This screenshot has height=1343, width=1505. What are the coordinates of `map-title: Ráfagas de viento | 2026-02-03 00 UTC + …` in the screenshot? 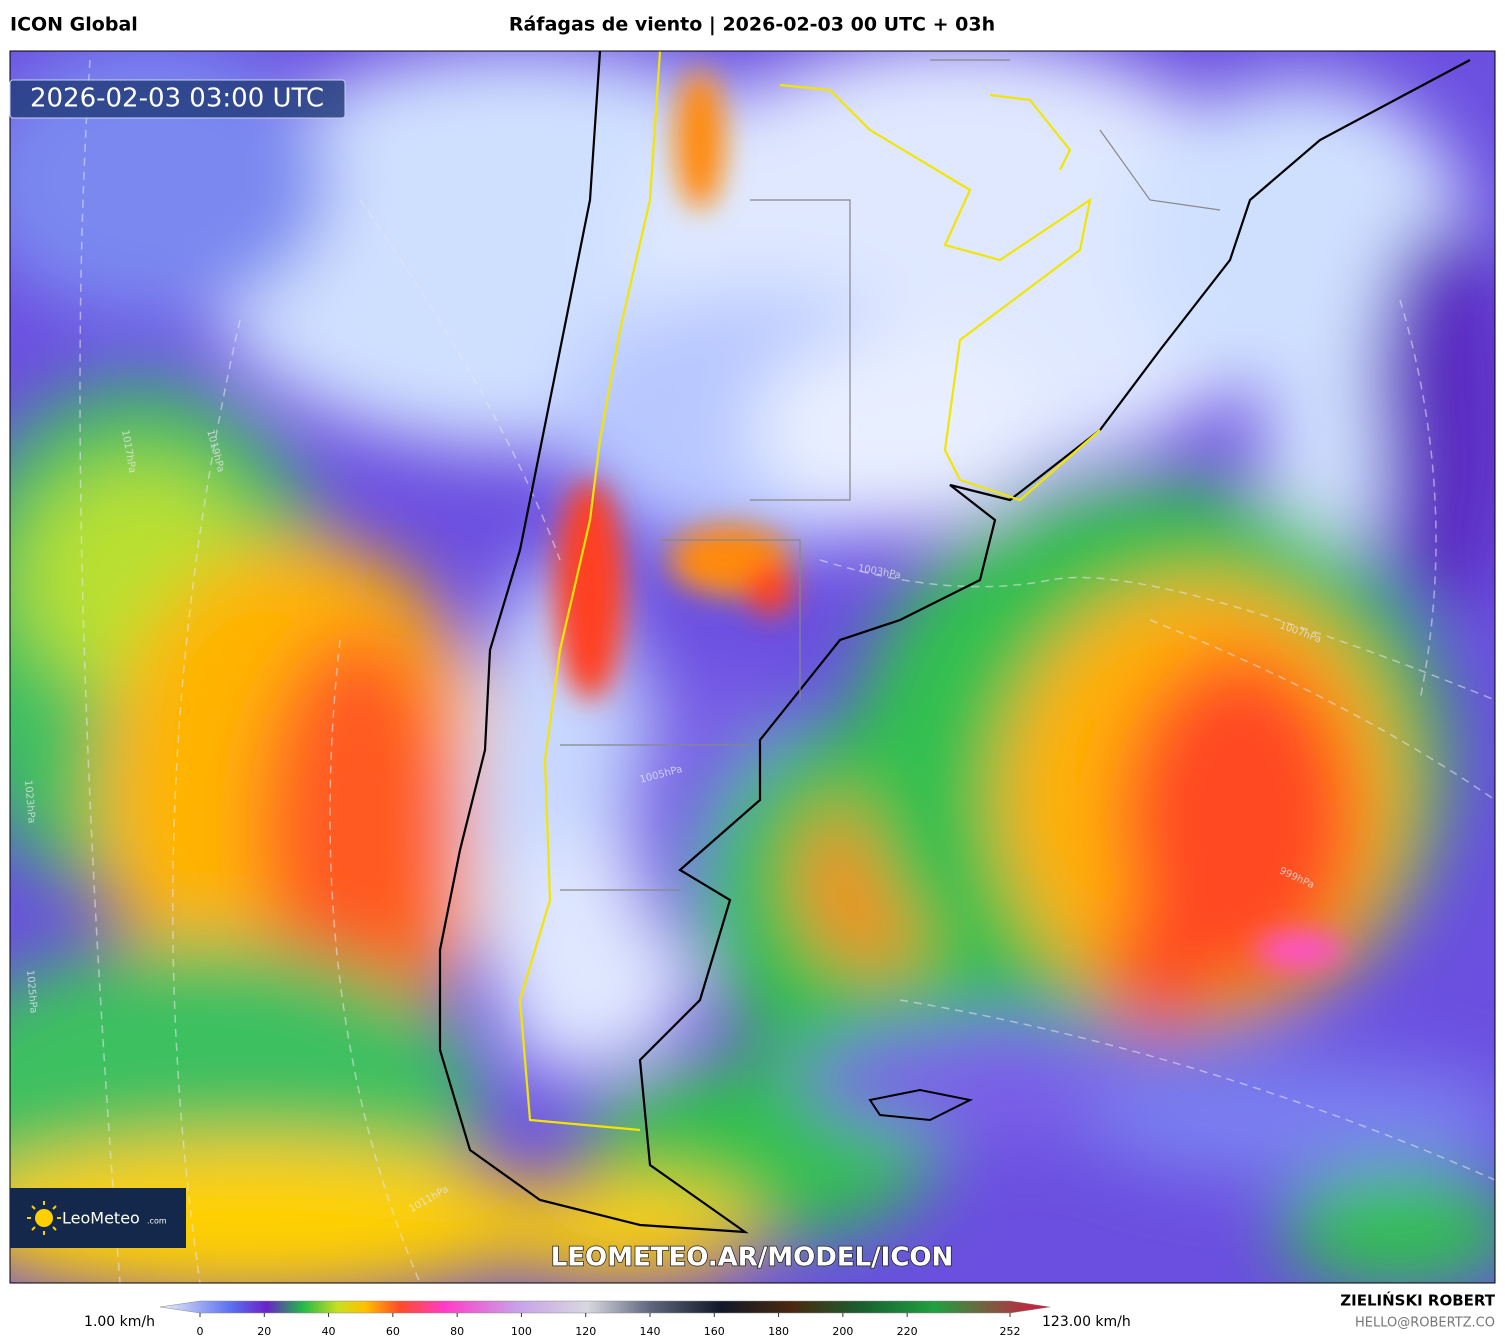 It's located at (752, 25).